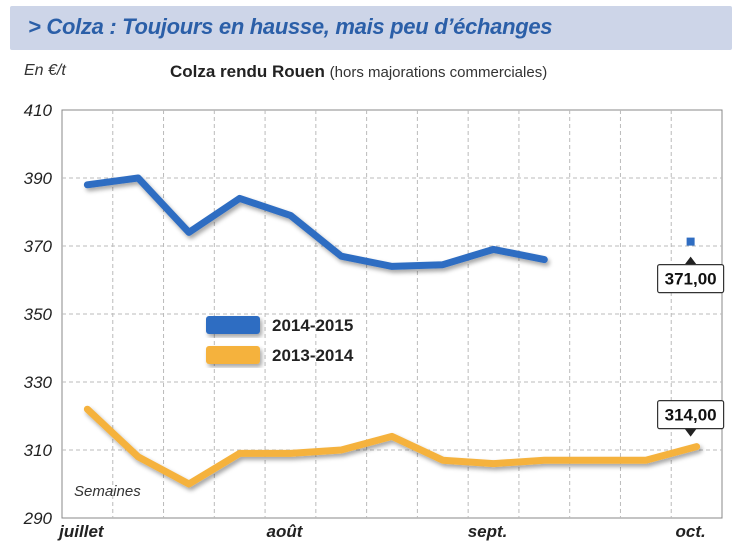  What do you see at coordinates (45, 70) in the screenshot?
I see `y-axis-unit: En €/t` at bounding box center [45, 70].